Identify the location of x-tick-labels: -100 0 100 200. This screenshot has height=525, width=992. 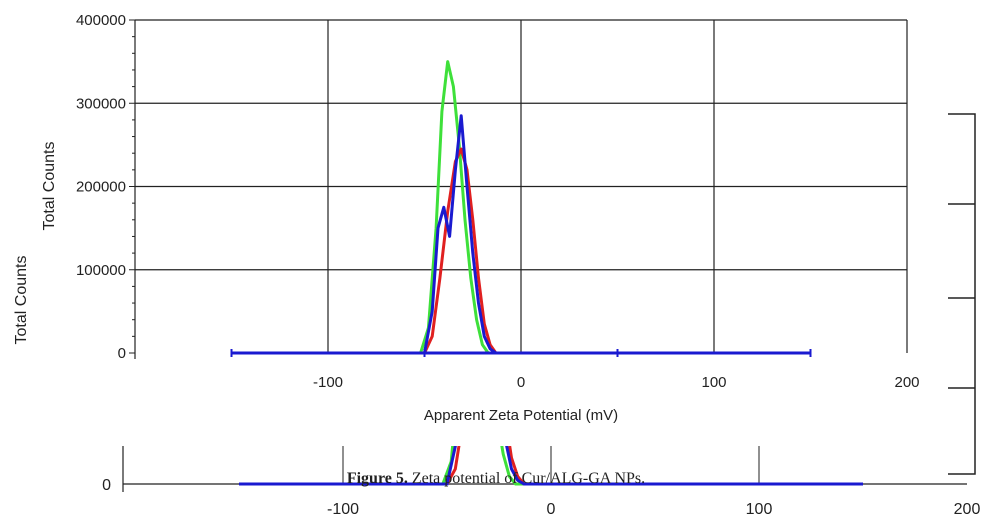
(616, 382).